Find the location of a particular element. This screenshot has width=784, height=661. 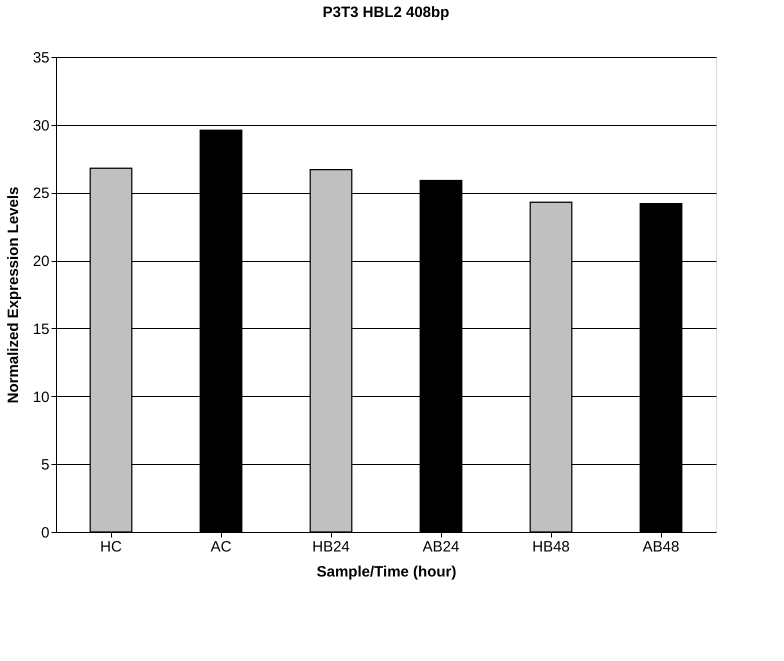

y-tick-label: 5 is located at coordinates (45, 465).